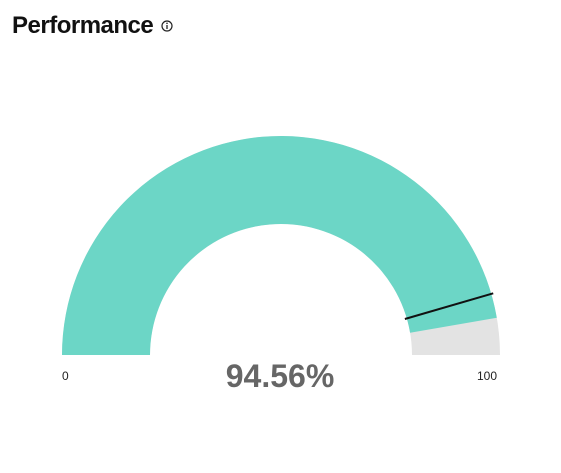 The width and height of the screenshot is (561, 473). I want to click on gauge-target-marker, so click(449, 306).